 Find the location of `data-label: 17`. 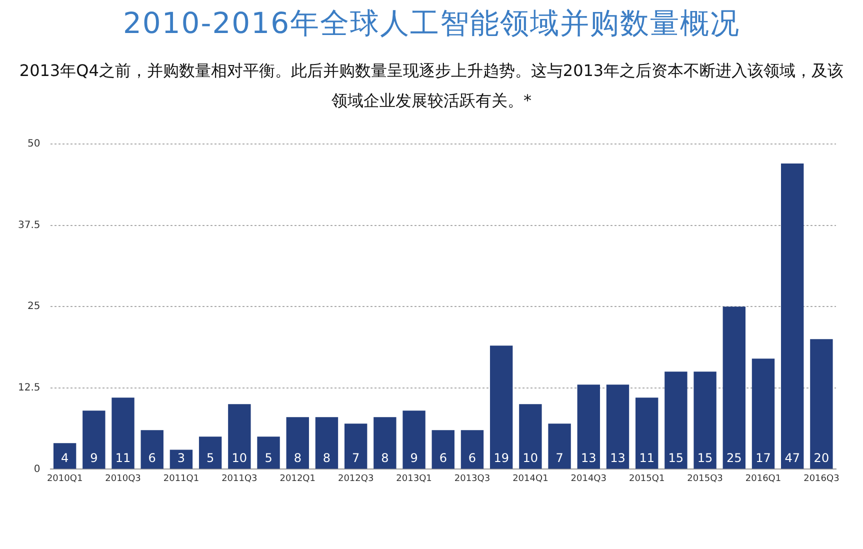

data-label: 17 is located at coordinates (763, 457).